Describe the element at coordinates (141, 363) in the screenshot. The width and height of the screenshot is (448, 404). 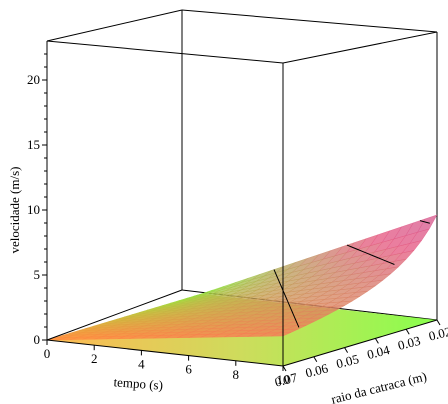
I see `x-tick-label: 4` at that location.